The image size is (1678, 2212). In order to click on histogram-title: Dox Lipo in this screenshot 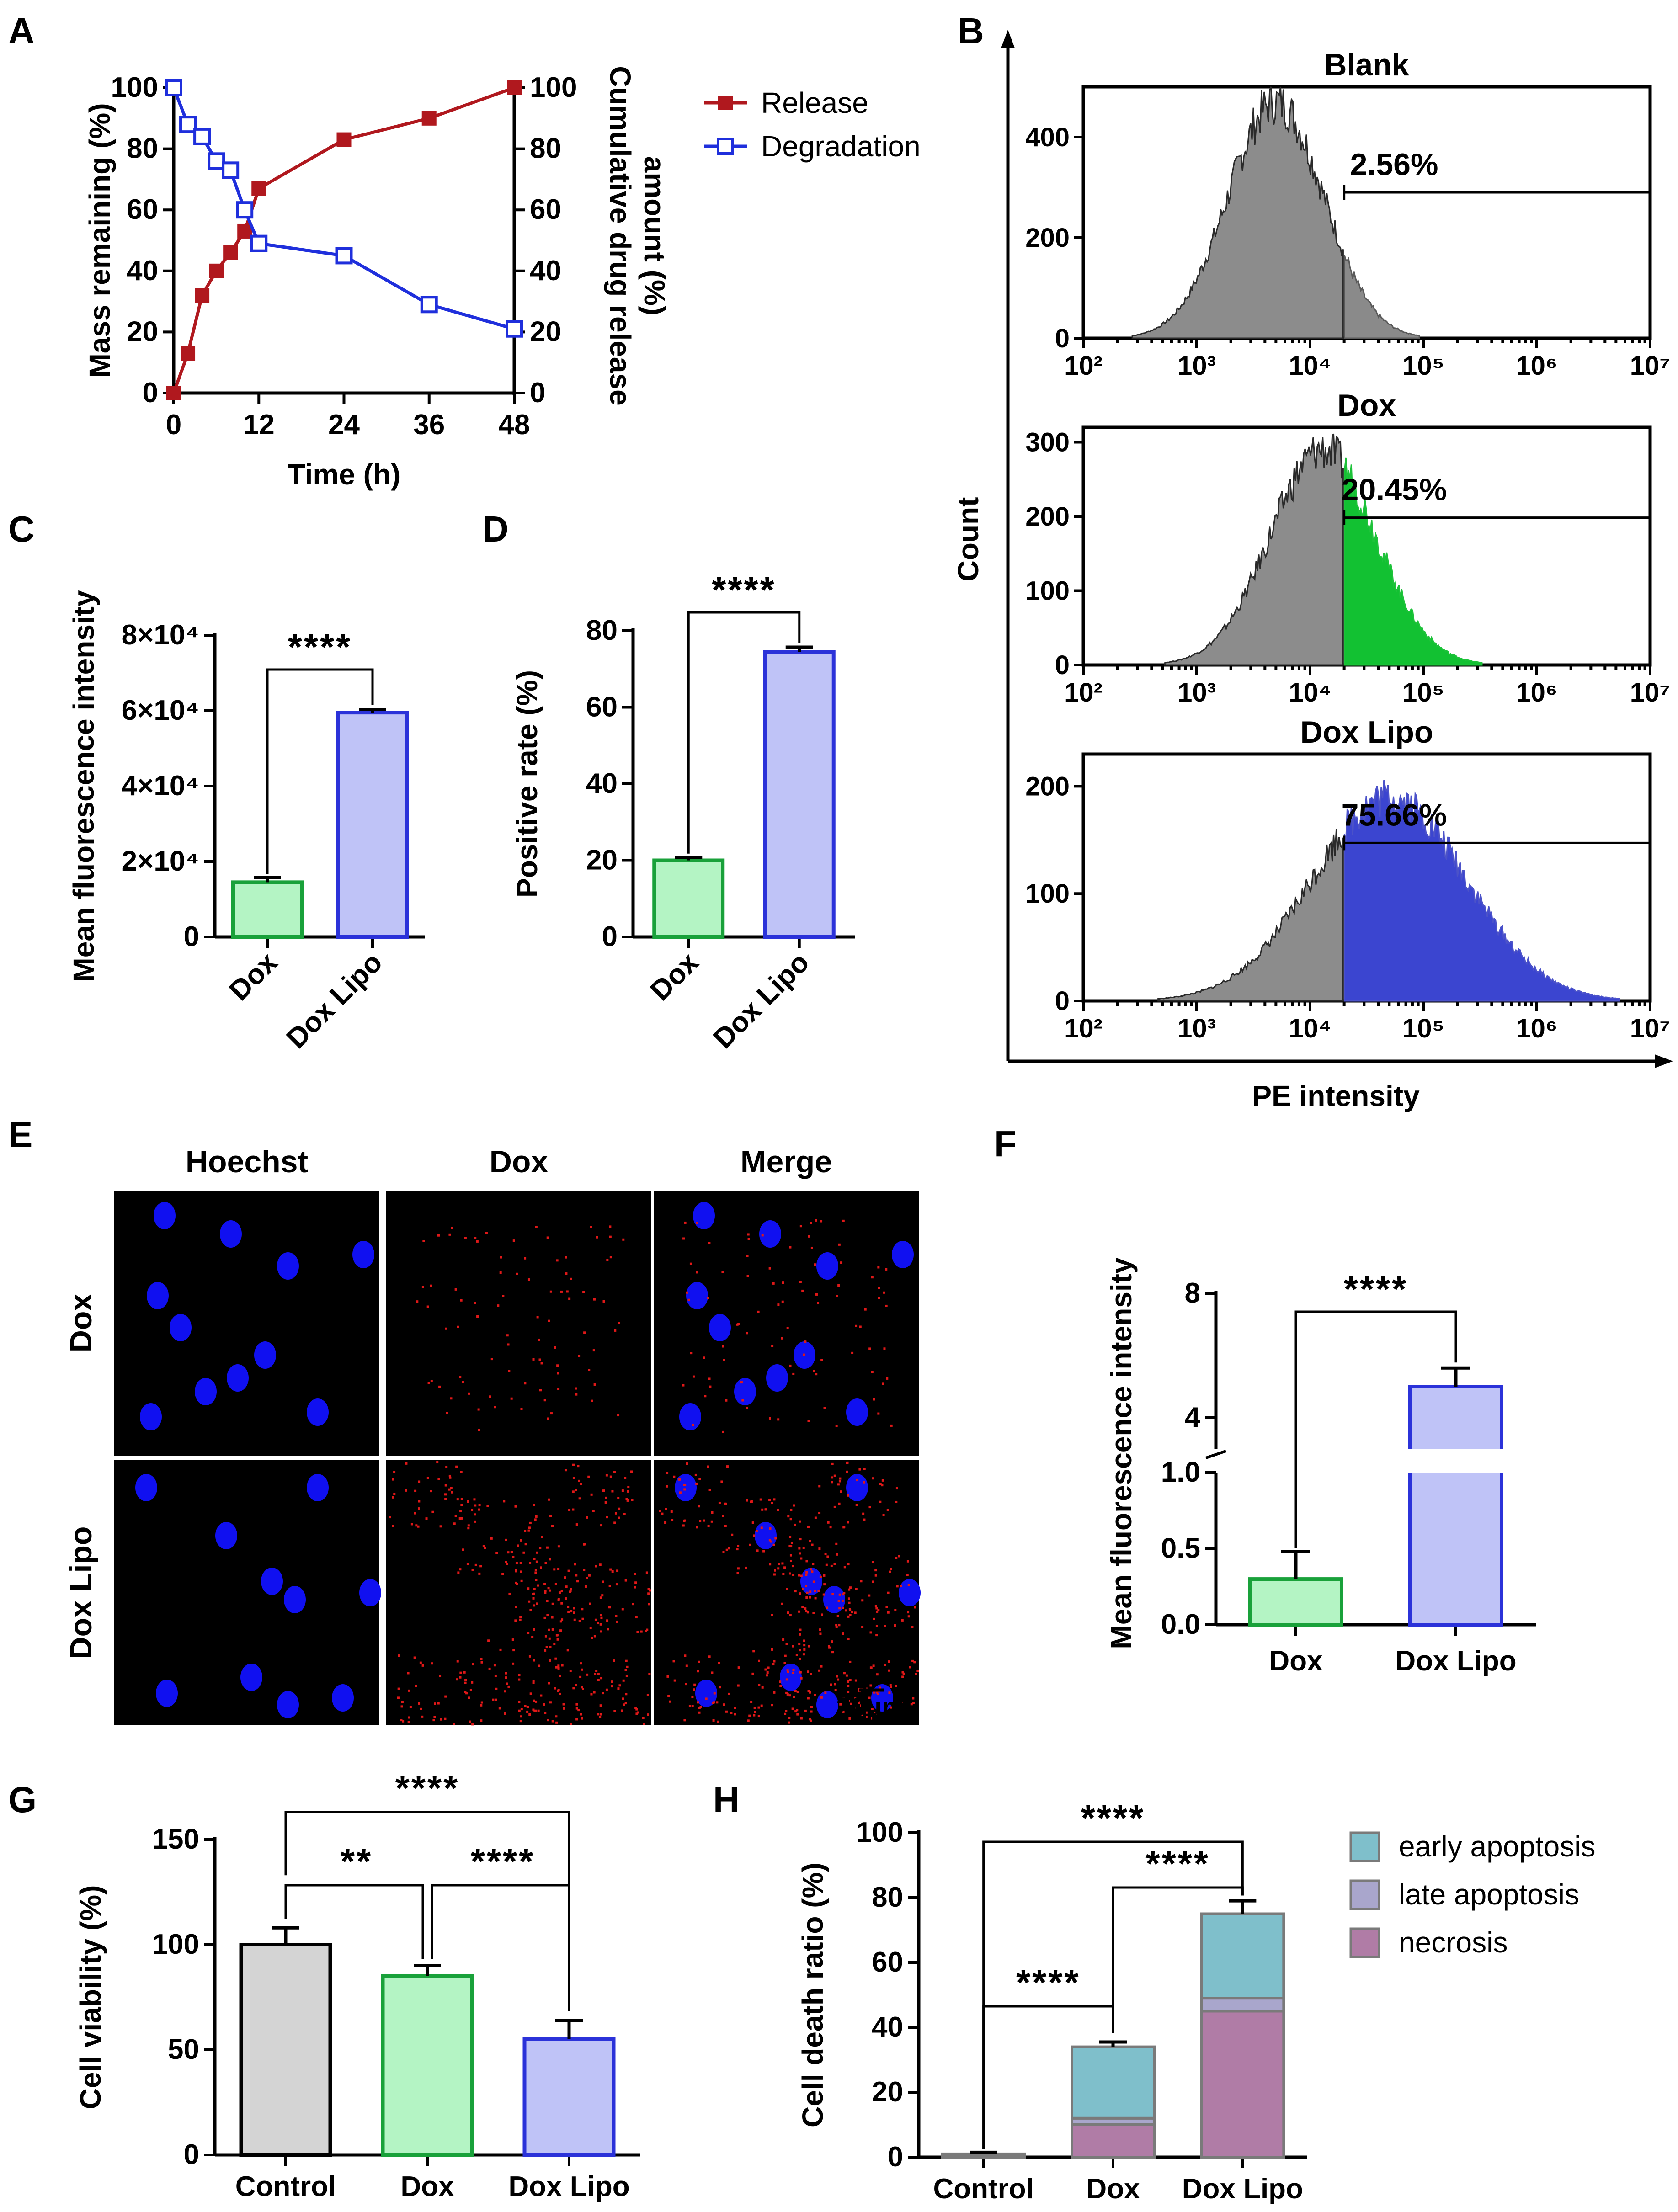, I will do `click(1367, 732)`.